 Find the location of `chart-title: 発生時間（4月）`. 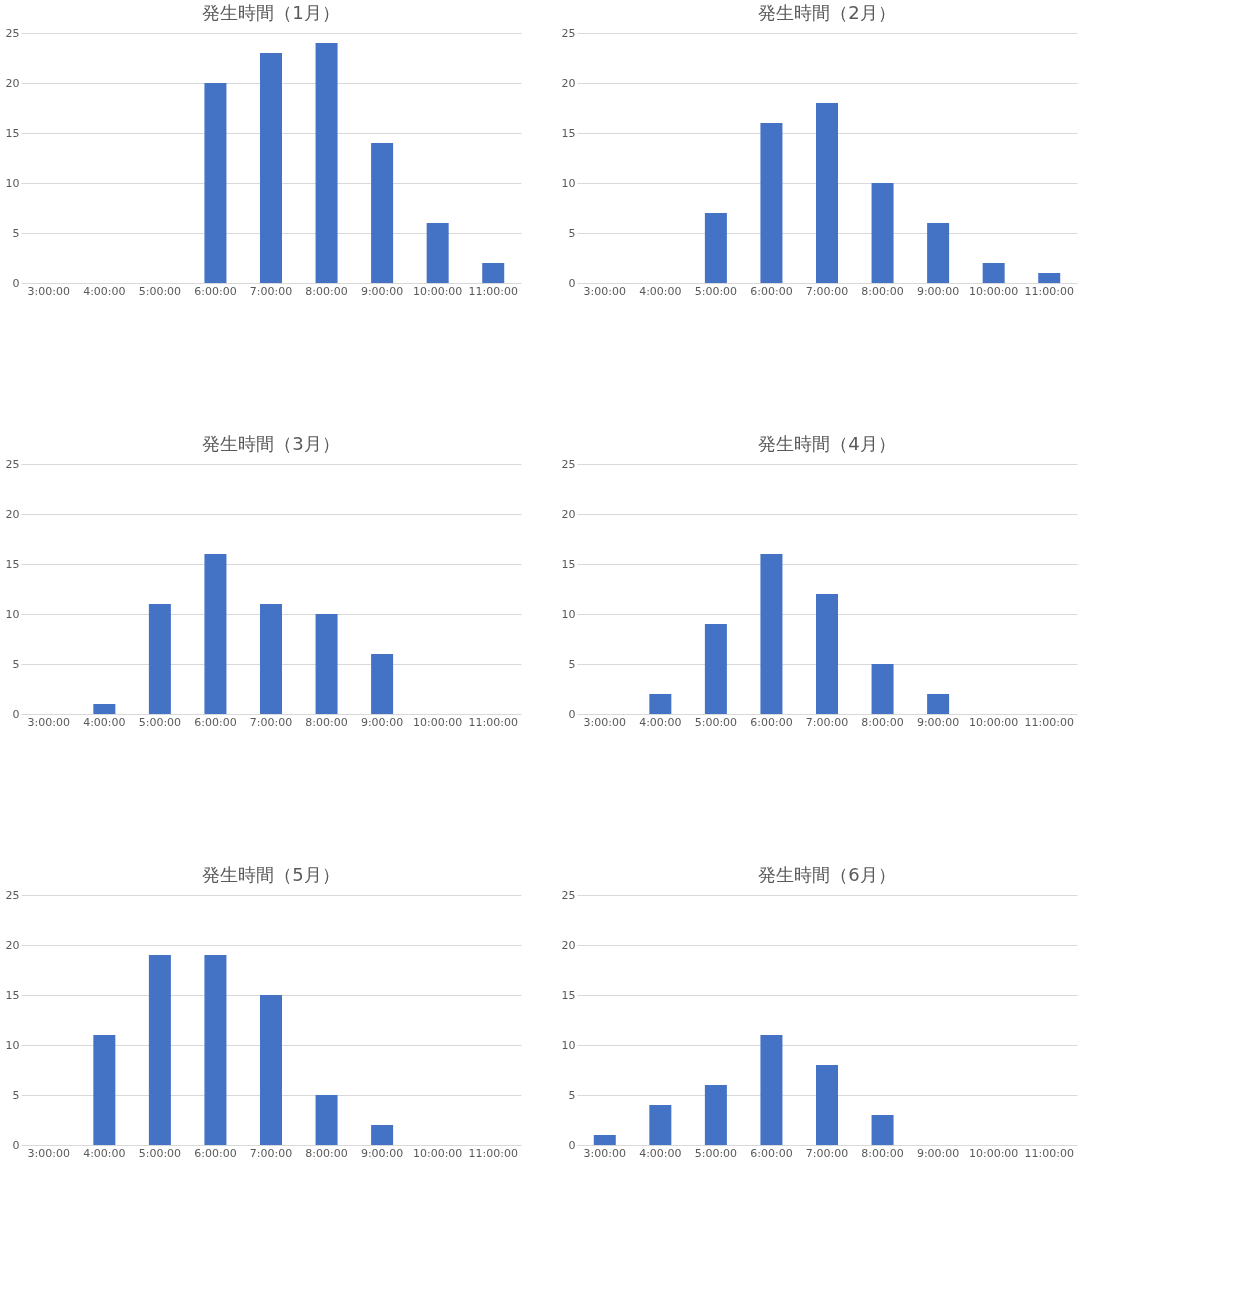

chart-title: 発生時間（4月） is located at coordinates (827, 443).